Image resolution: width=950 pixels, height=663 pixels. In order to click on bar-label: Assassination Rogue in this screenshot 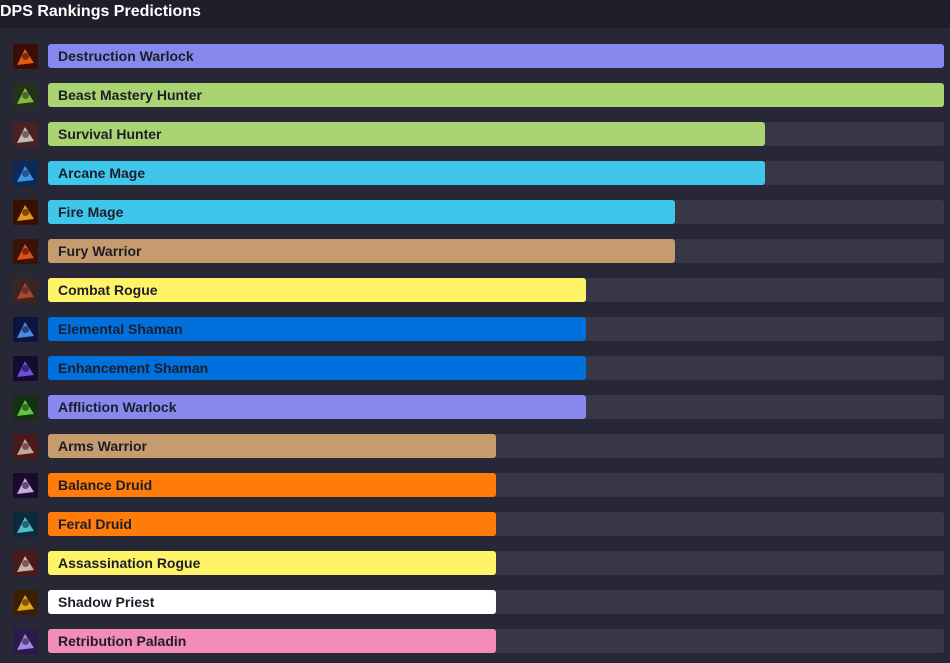, I will do `click(129, 563)`.